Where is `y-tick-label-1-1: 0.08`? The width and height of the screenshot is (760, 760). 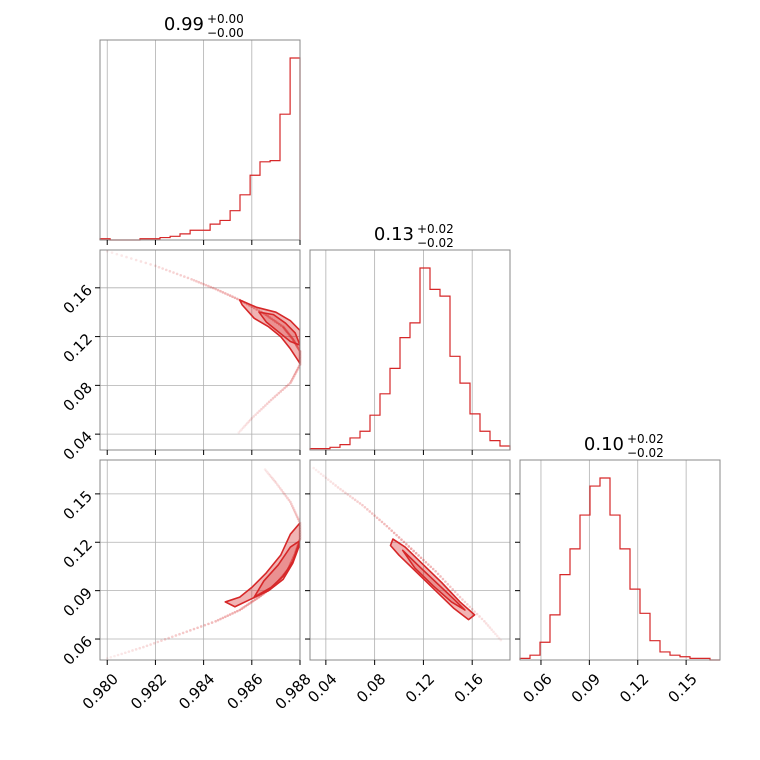
y-tick-label-1-1: 0.08 is located at coordinates (78, 397).